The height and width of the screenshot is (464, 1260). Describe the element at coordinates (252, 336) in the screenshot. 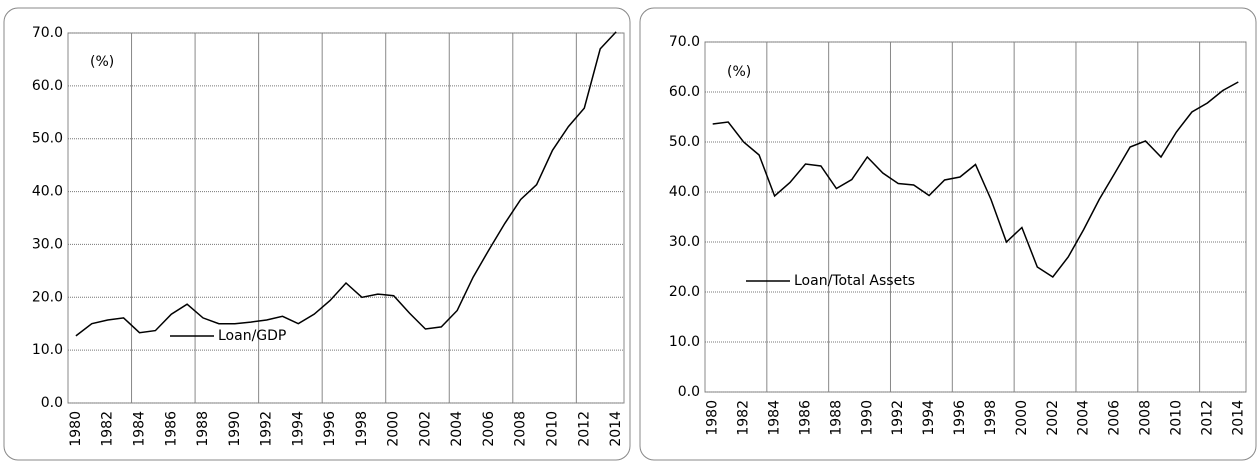

I see `legend-label: Loan/GDP` at that location.